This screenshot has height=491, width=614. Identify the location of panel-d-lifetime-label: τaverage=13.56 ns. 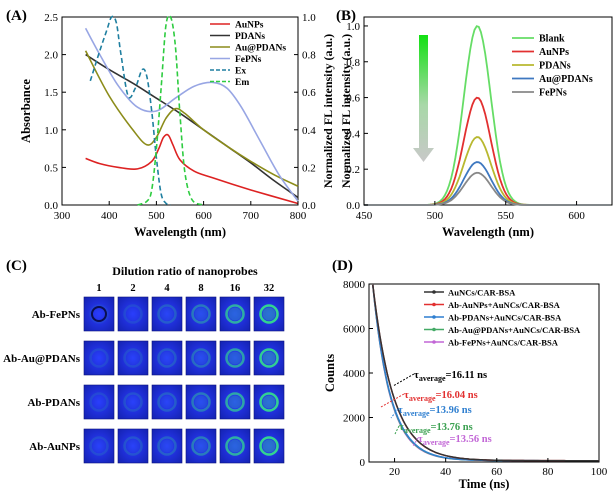
(455, 440).